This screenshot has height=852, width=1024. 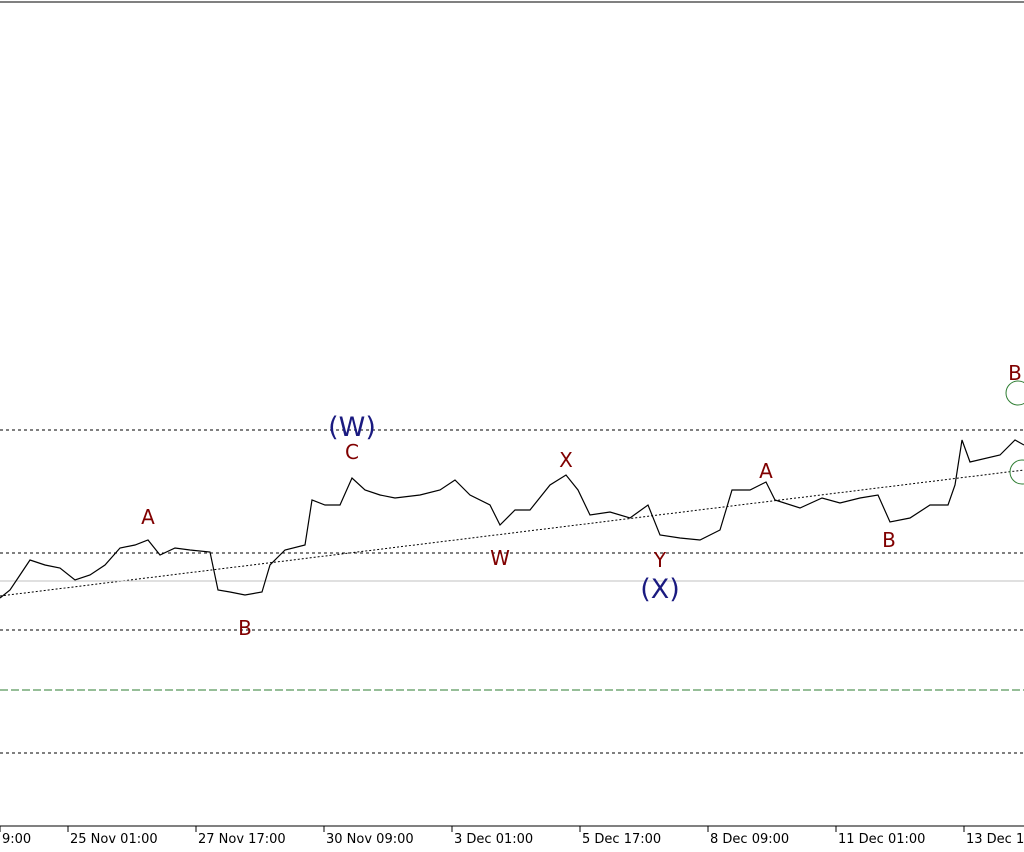 What do you see at coordinates (493, 839) in the screenshot?
I see `x-tick-label: 3 Dec 01:00` at bounding box center [493, 839].